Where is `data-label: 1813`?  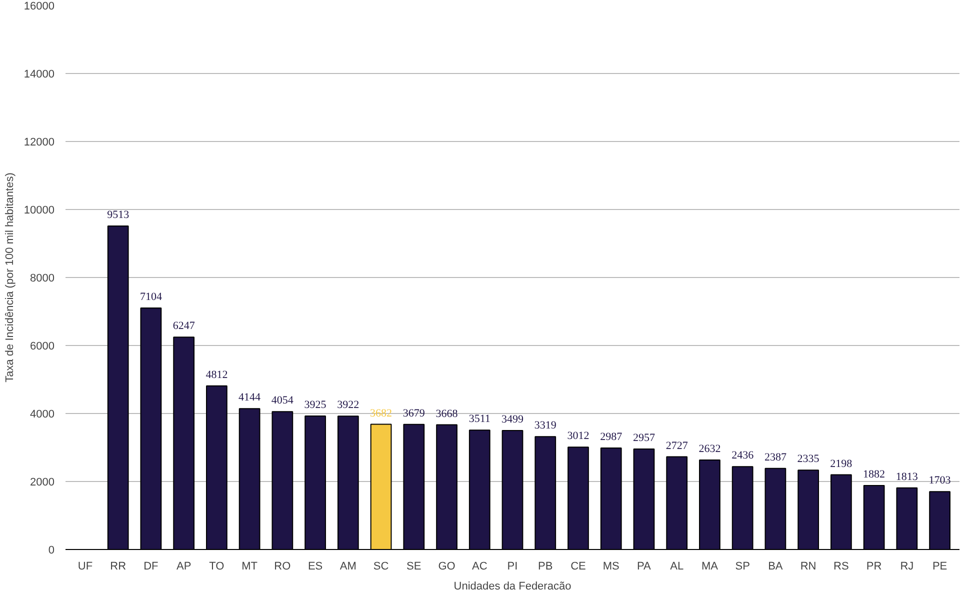
data-label: 1813 is located at coordinates (907, 476).